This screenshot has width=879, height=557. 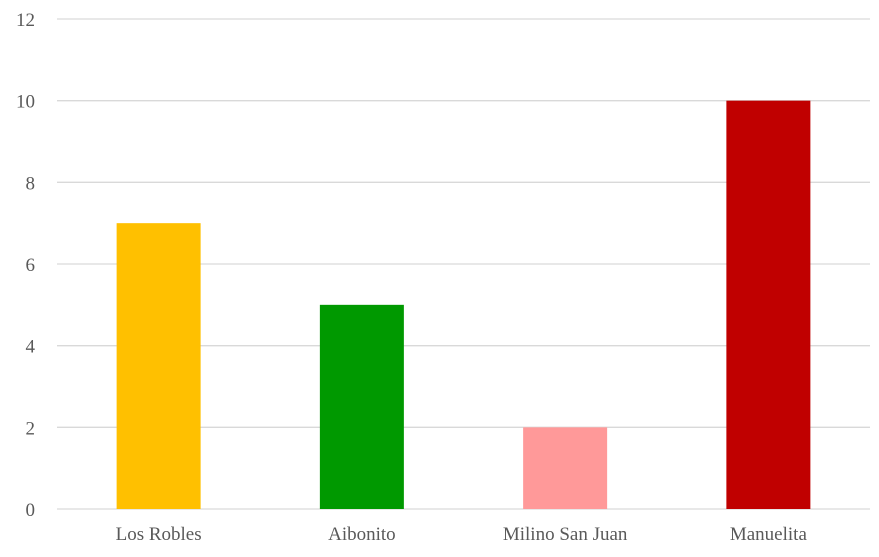 I want to click on y-tick-label: 6, so click(x=31, y=265).